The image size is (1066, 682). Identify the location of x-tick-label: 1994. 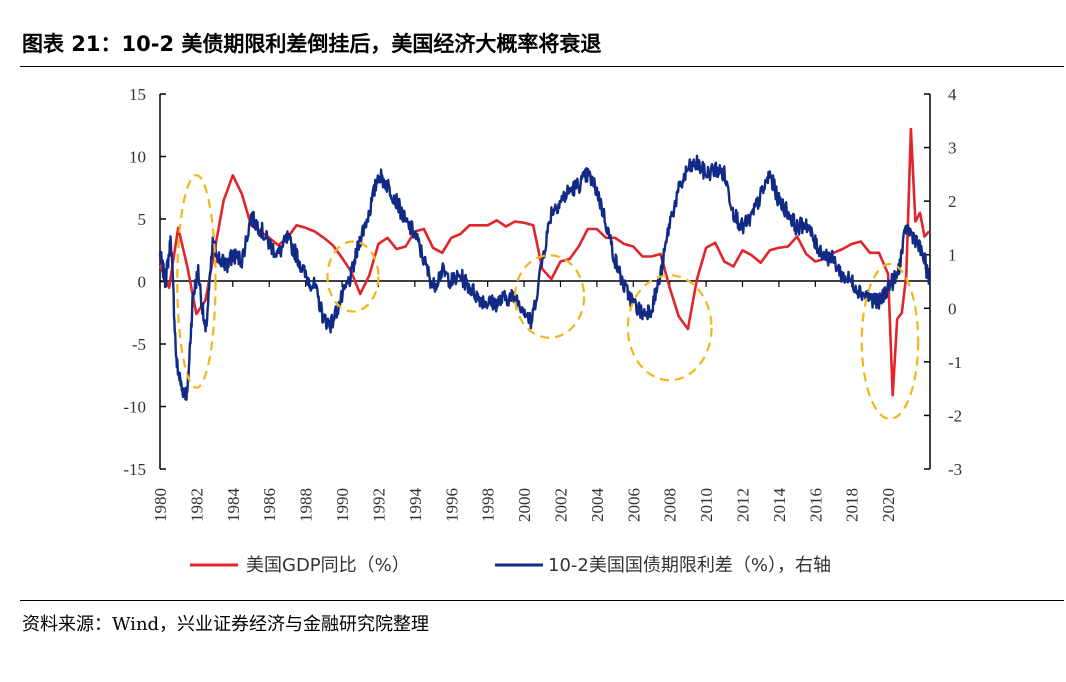
(415, 505).